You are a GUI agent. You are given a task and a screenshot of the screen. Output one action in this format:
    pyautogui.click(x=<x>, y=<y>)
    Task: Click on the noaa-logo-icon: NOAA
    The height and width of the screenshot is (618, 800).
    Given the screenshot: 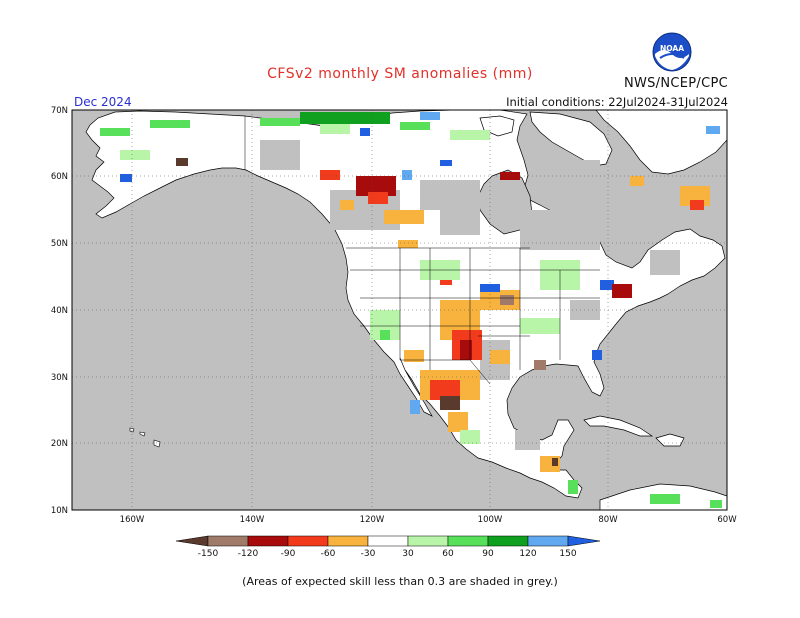 What is the action you would take?
    pyautogui.click(x=672, y=52)
    